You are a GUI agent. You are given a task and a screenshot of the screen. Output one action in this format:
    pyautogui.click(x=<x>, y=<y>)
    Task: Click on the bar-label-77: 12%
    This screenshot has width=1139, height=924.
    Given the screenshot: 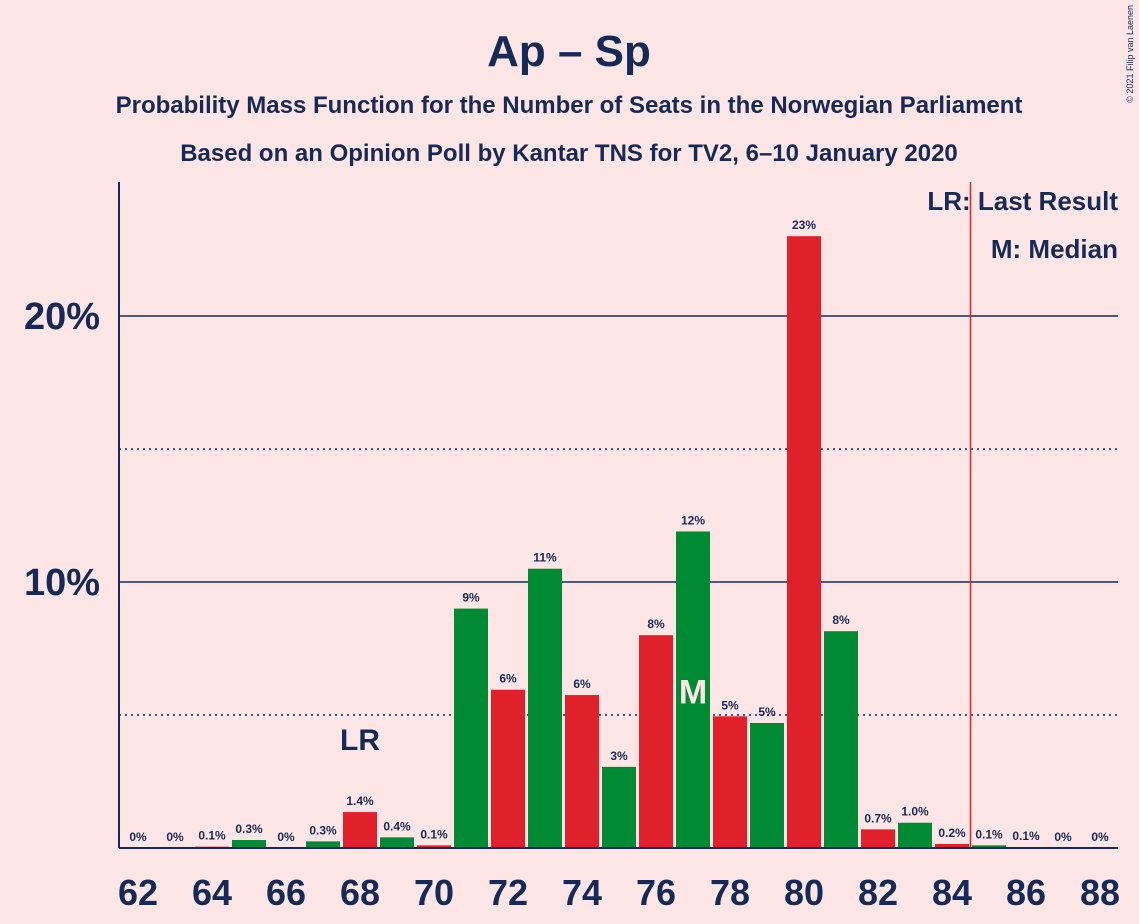 What is the action you would take?
    pyautogui.click(x=693, y=520)
    